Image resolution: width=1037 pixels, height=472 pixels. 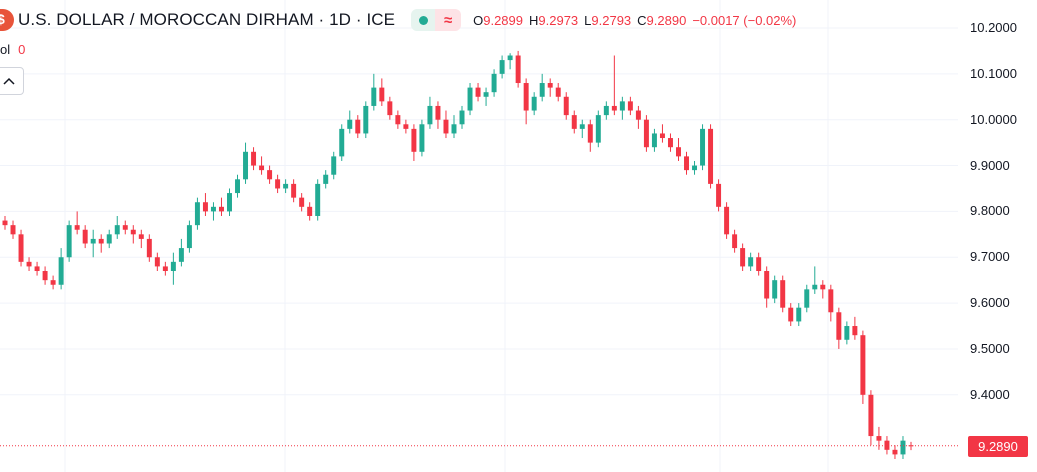 I want to click on close-value: 9.2890, so click(x=666, y=20).